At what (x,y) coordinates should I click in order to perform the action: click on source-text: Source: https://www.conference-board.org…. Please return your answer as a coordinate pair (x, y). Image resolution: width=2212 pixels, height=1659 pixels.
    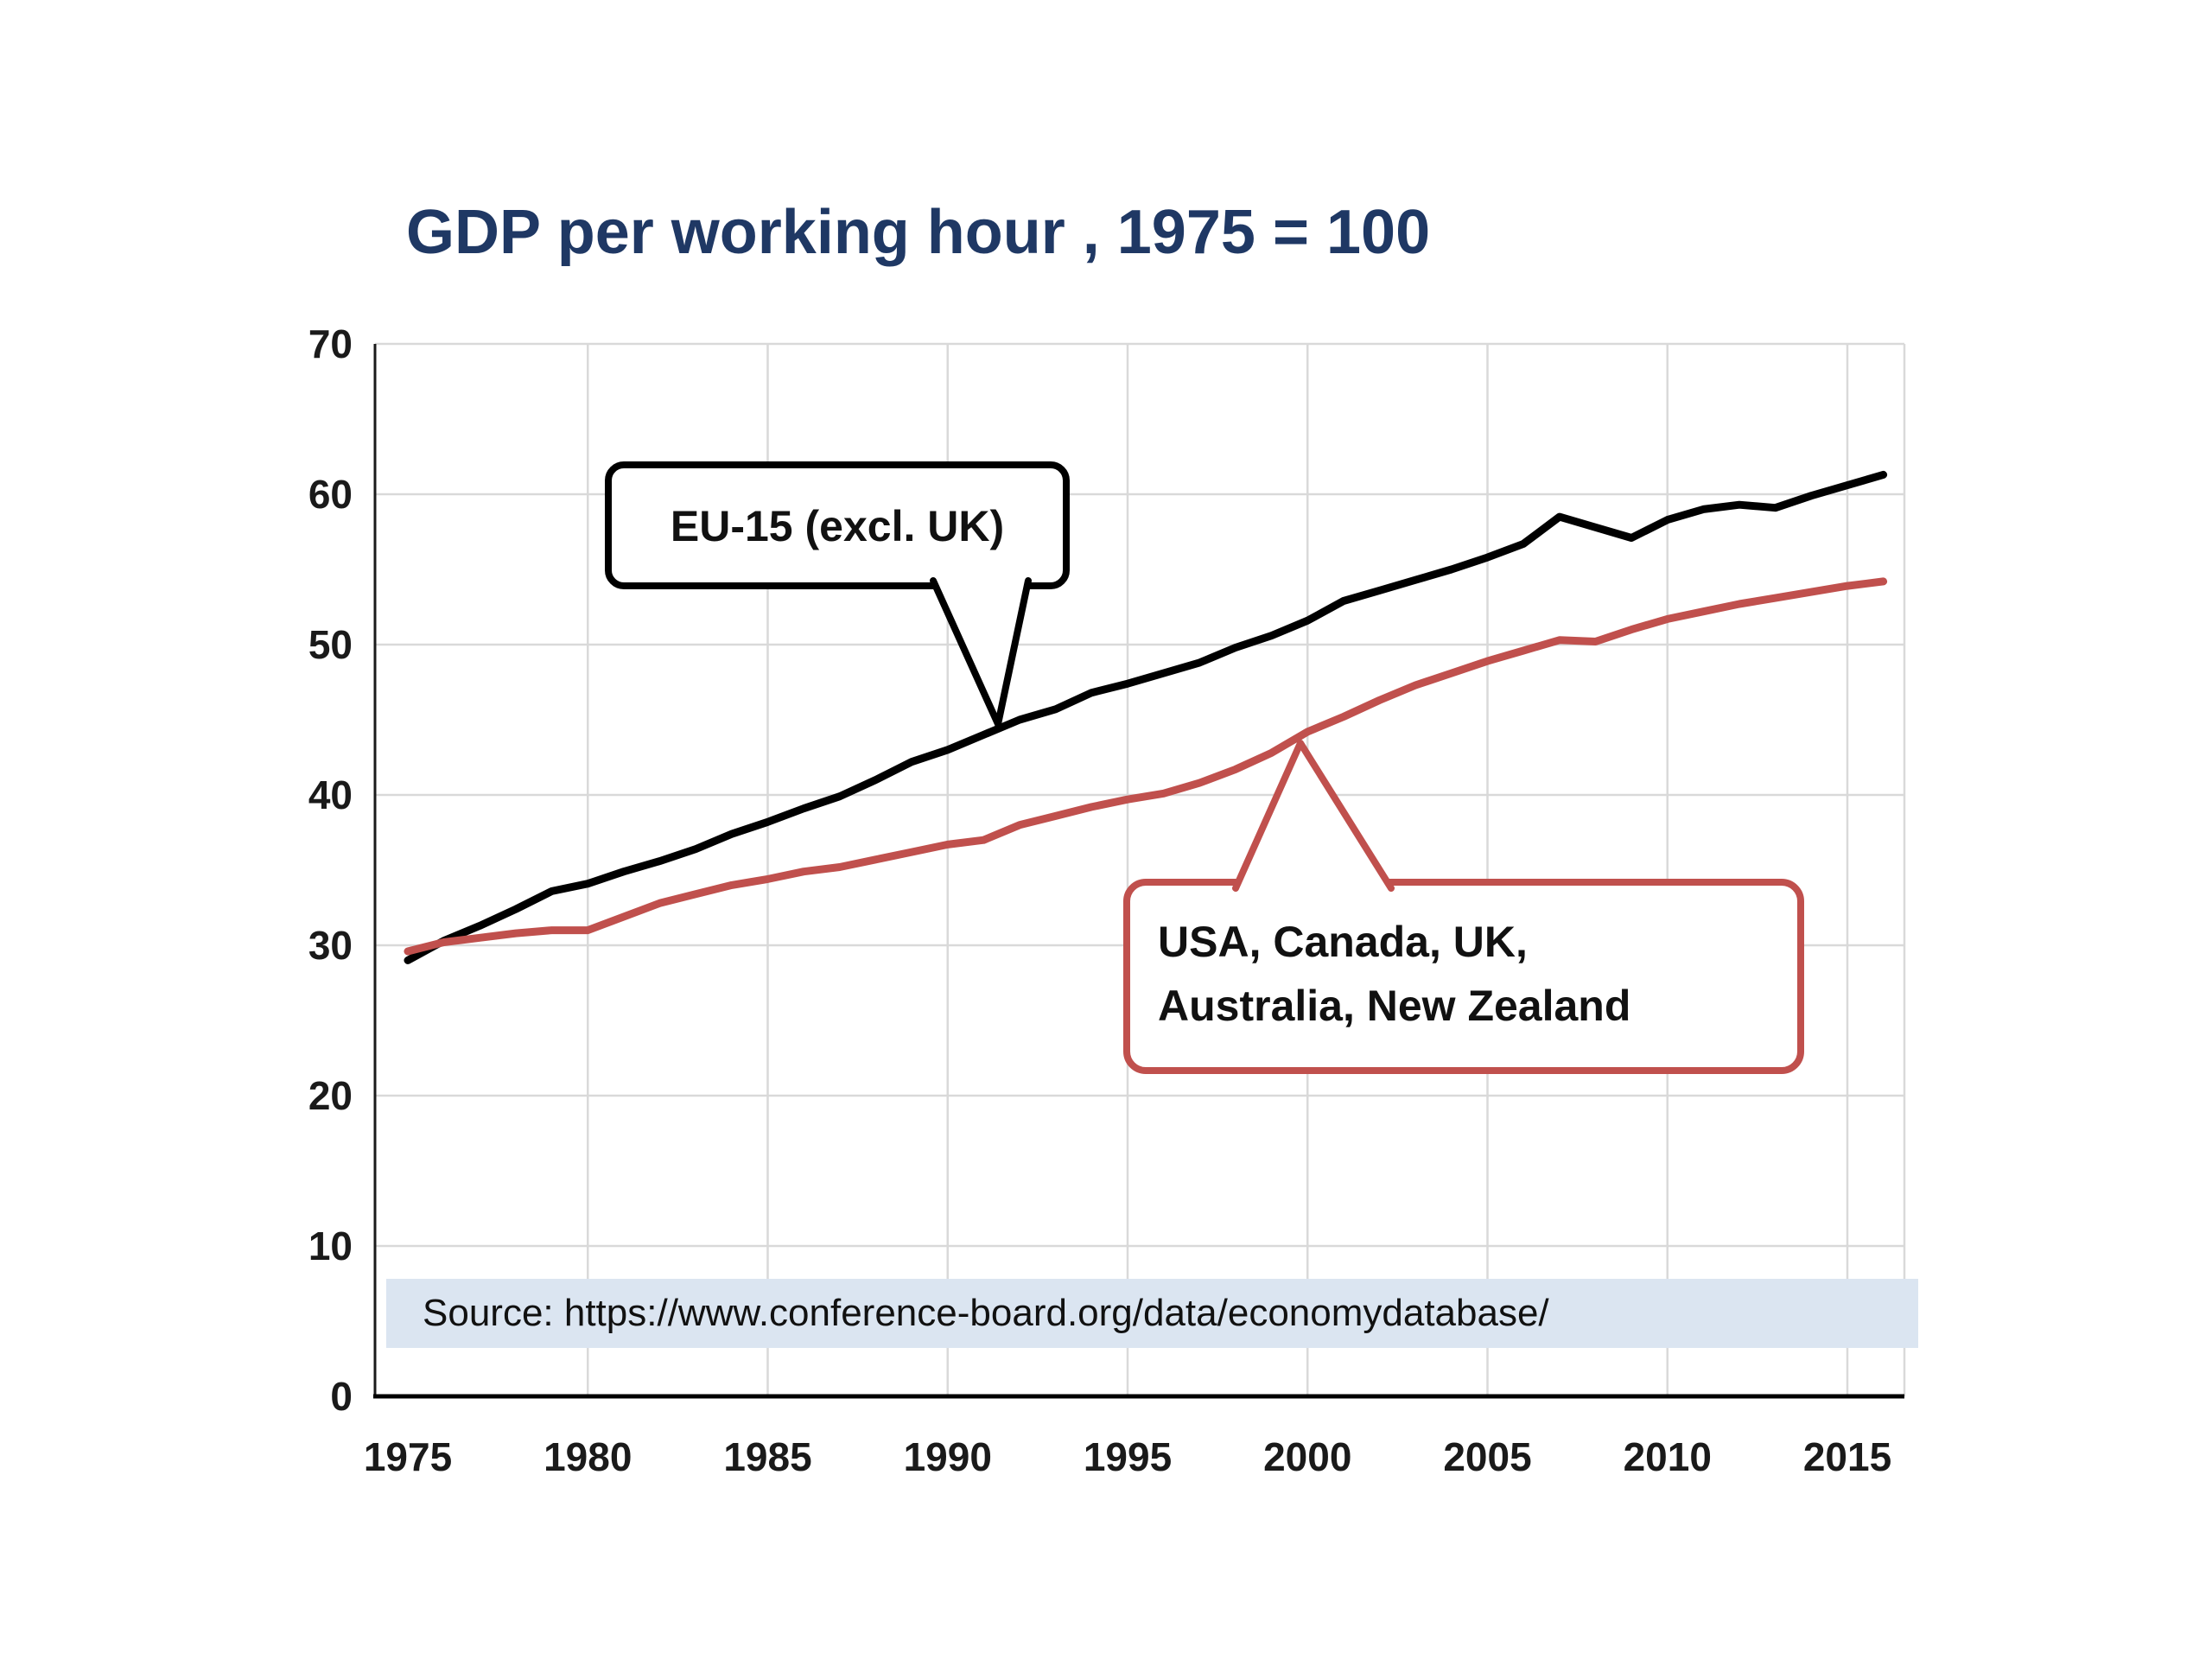
    Looking at the image, I should click on (986, 1313).